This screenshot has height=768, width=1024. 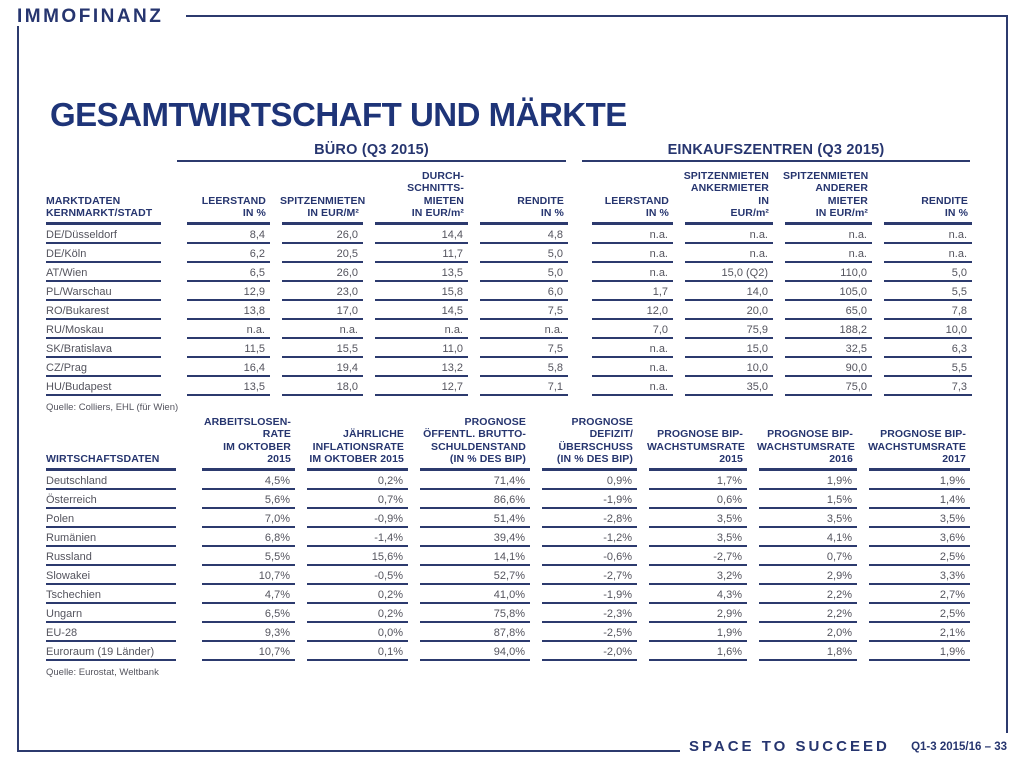 I want to click on column-header: RENDITE IN %, so click(x=518, y=193).